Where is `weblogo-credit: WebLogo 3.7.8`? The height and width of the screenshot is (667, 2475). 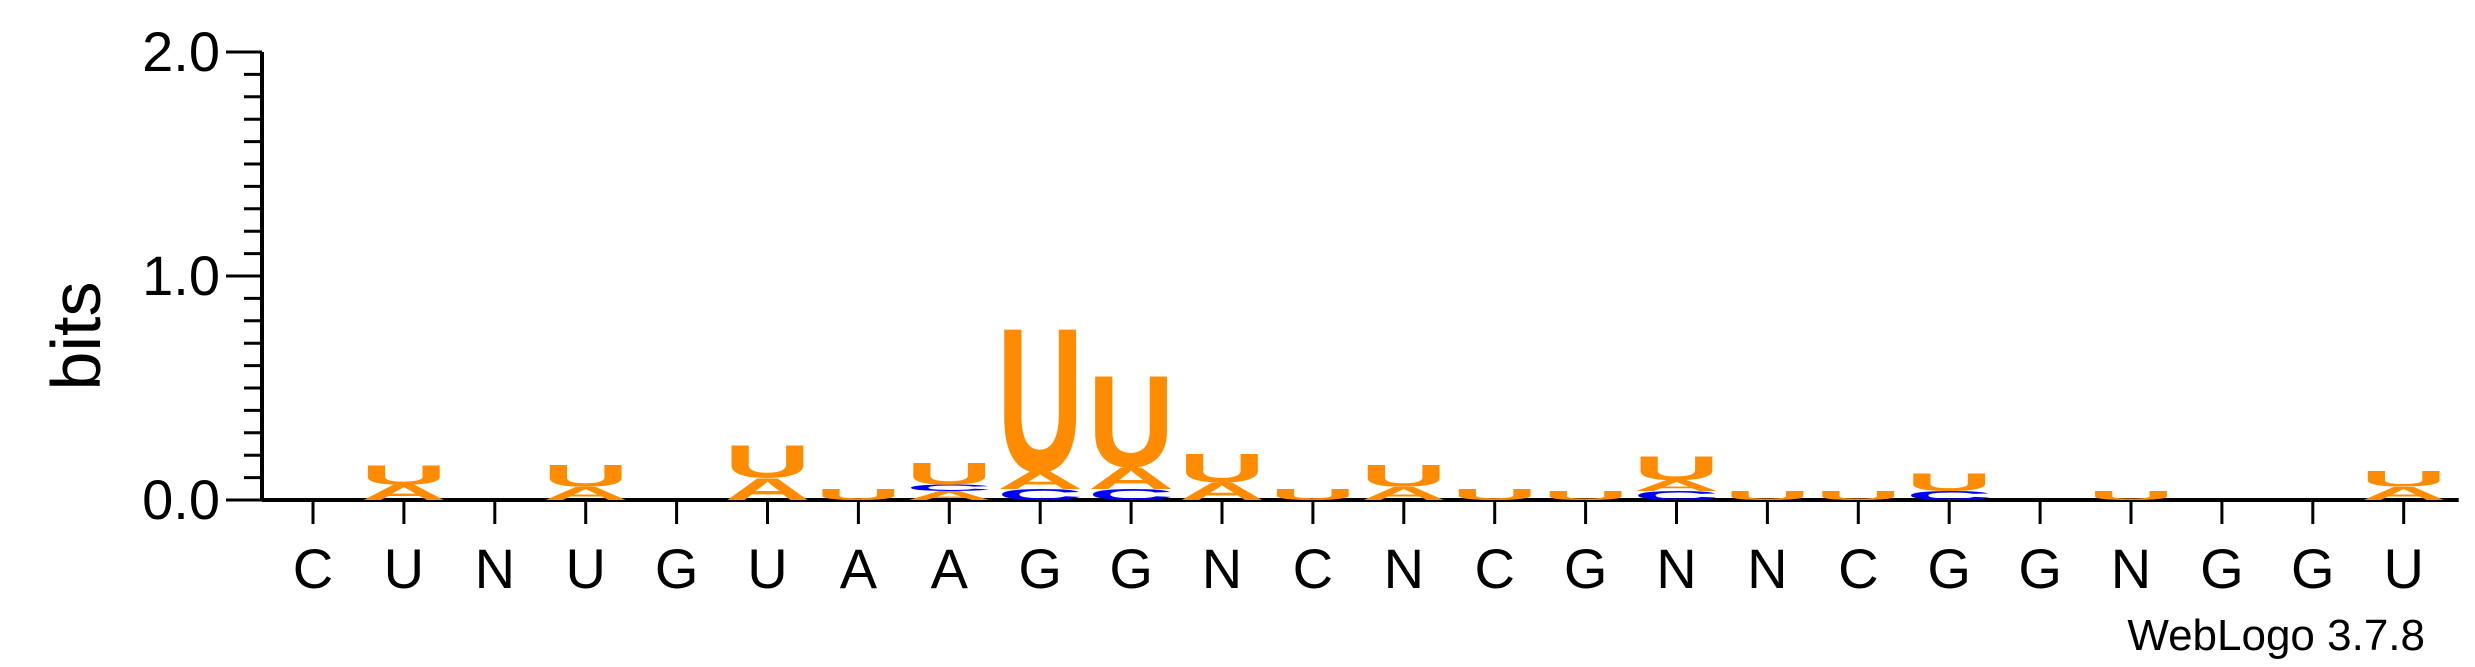 weblogo-credit: WebLogo 3.7.8 is located at coordinates (2276, 635).